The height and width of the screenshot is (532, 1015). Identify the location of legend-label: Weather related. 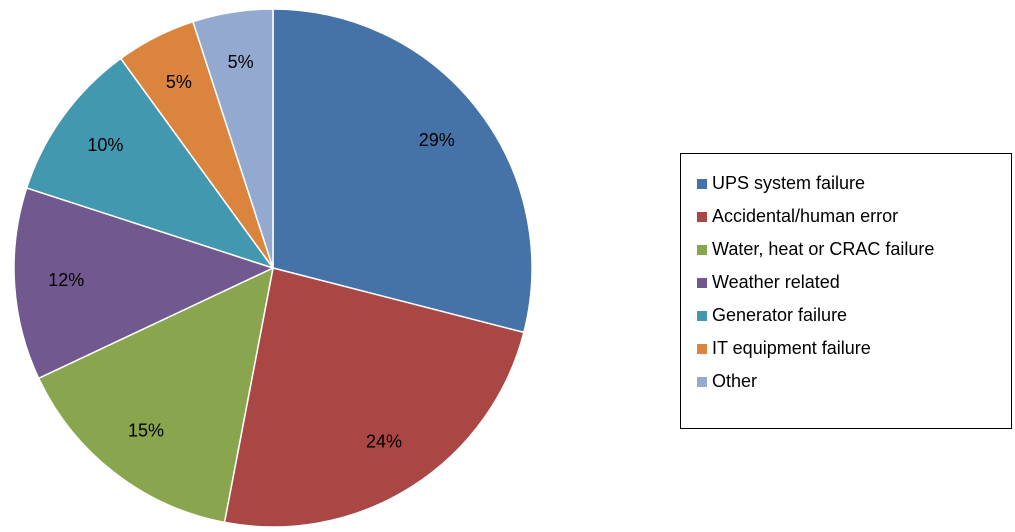
(776, 282).